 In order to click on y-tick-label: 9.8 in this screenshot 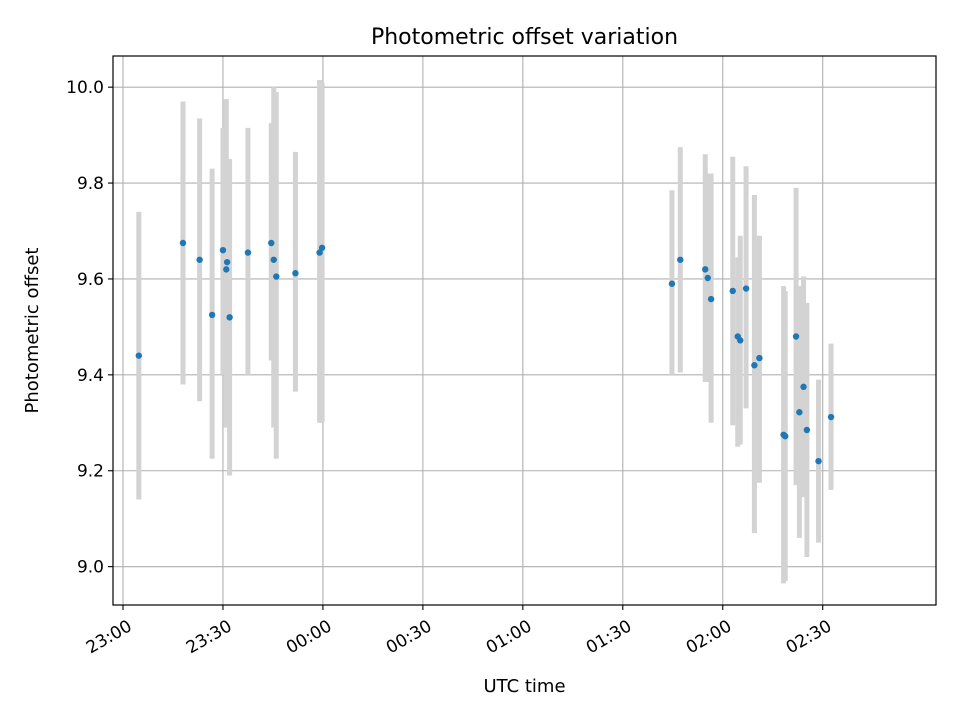, I will do `click(90, 184)`.